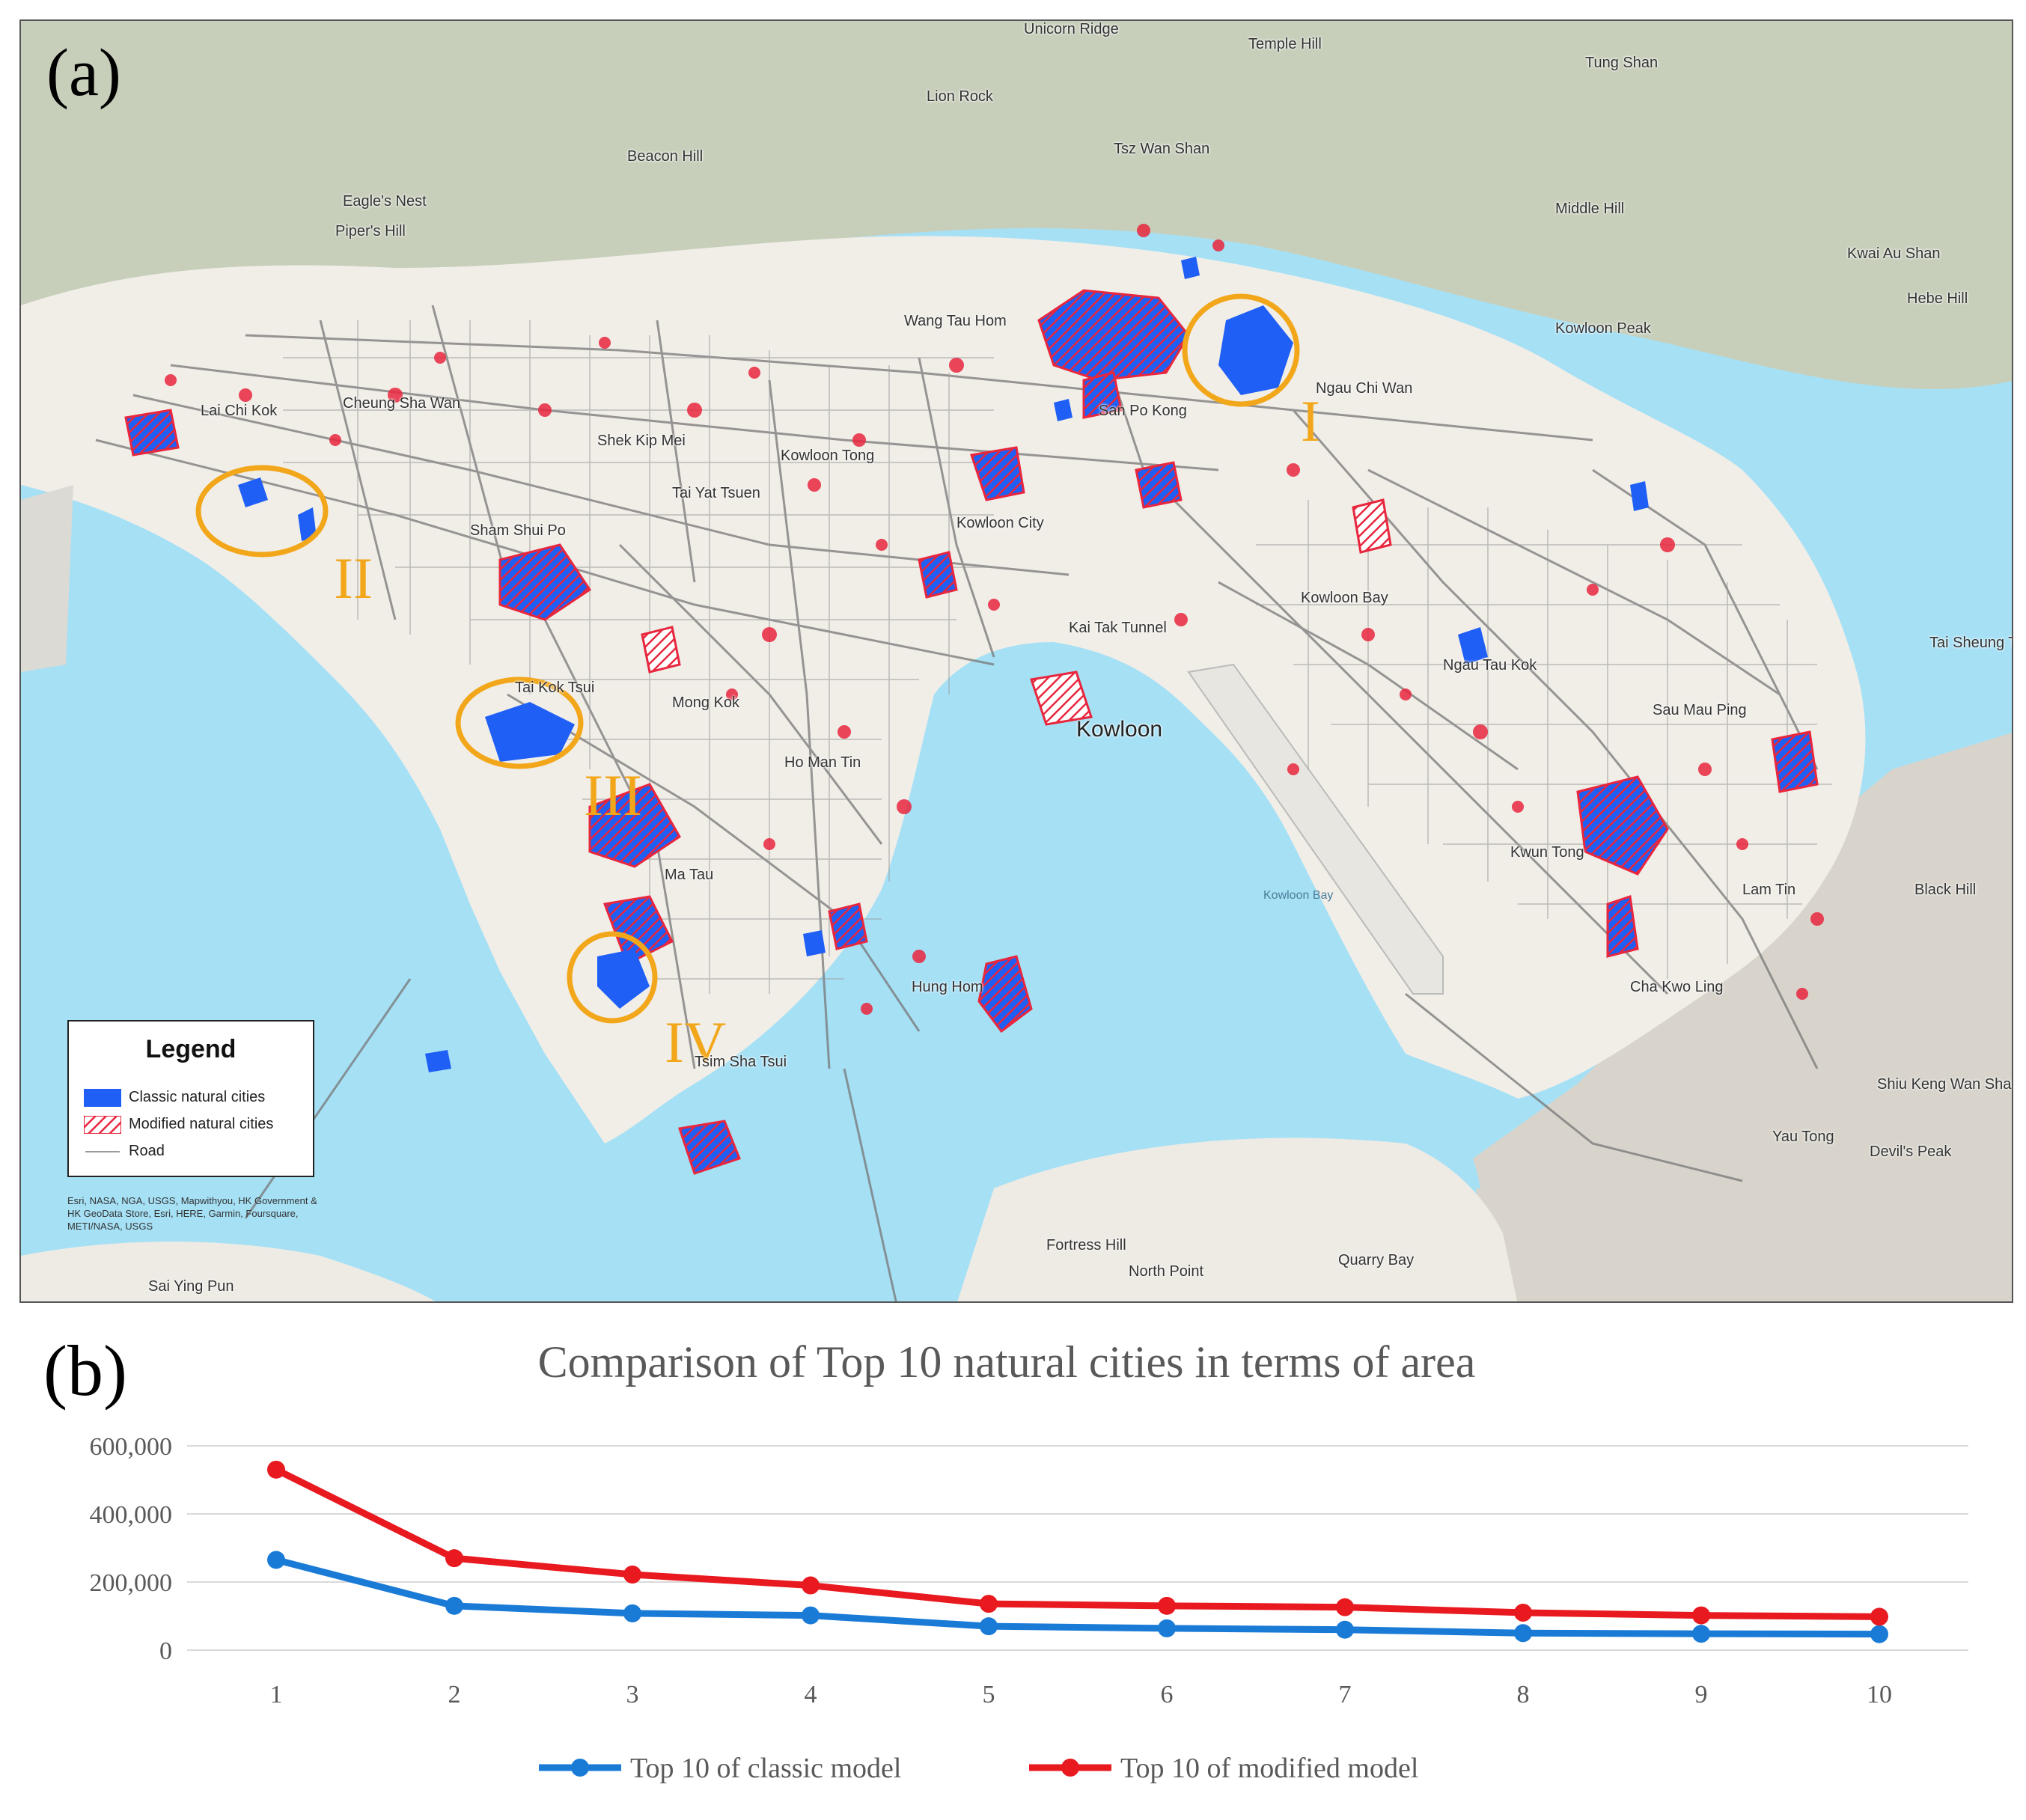  Describe the element at coordinates (519, 723) in the screenshot. I see `region-iii-ellipse` at that location.